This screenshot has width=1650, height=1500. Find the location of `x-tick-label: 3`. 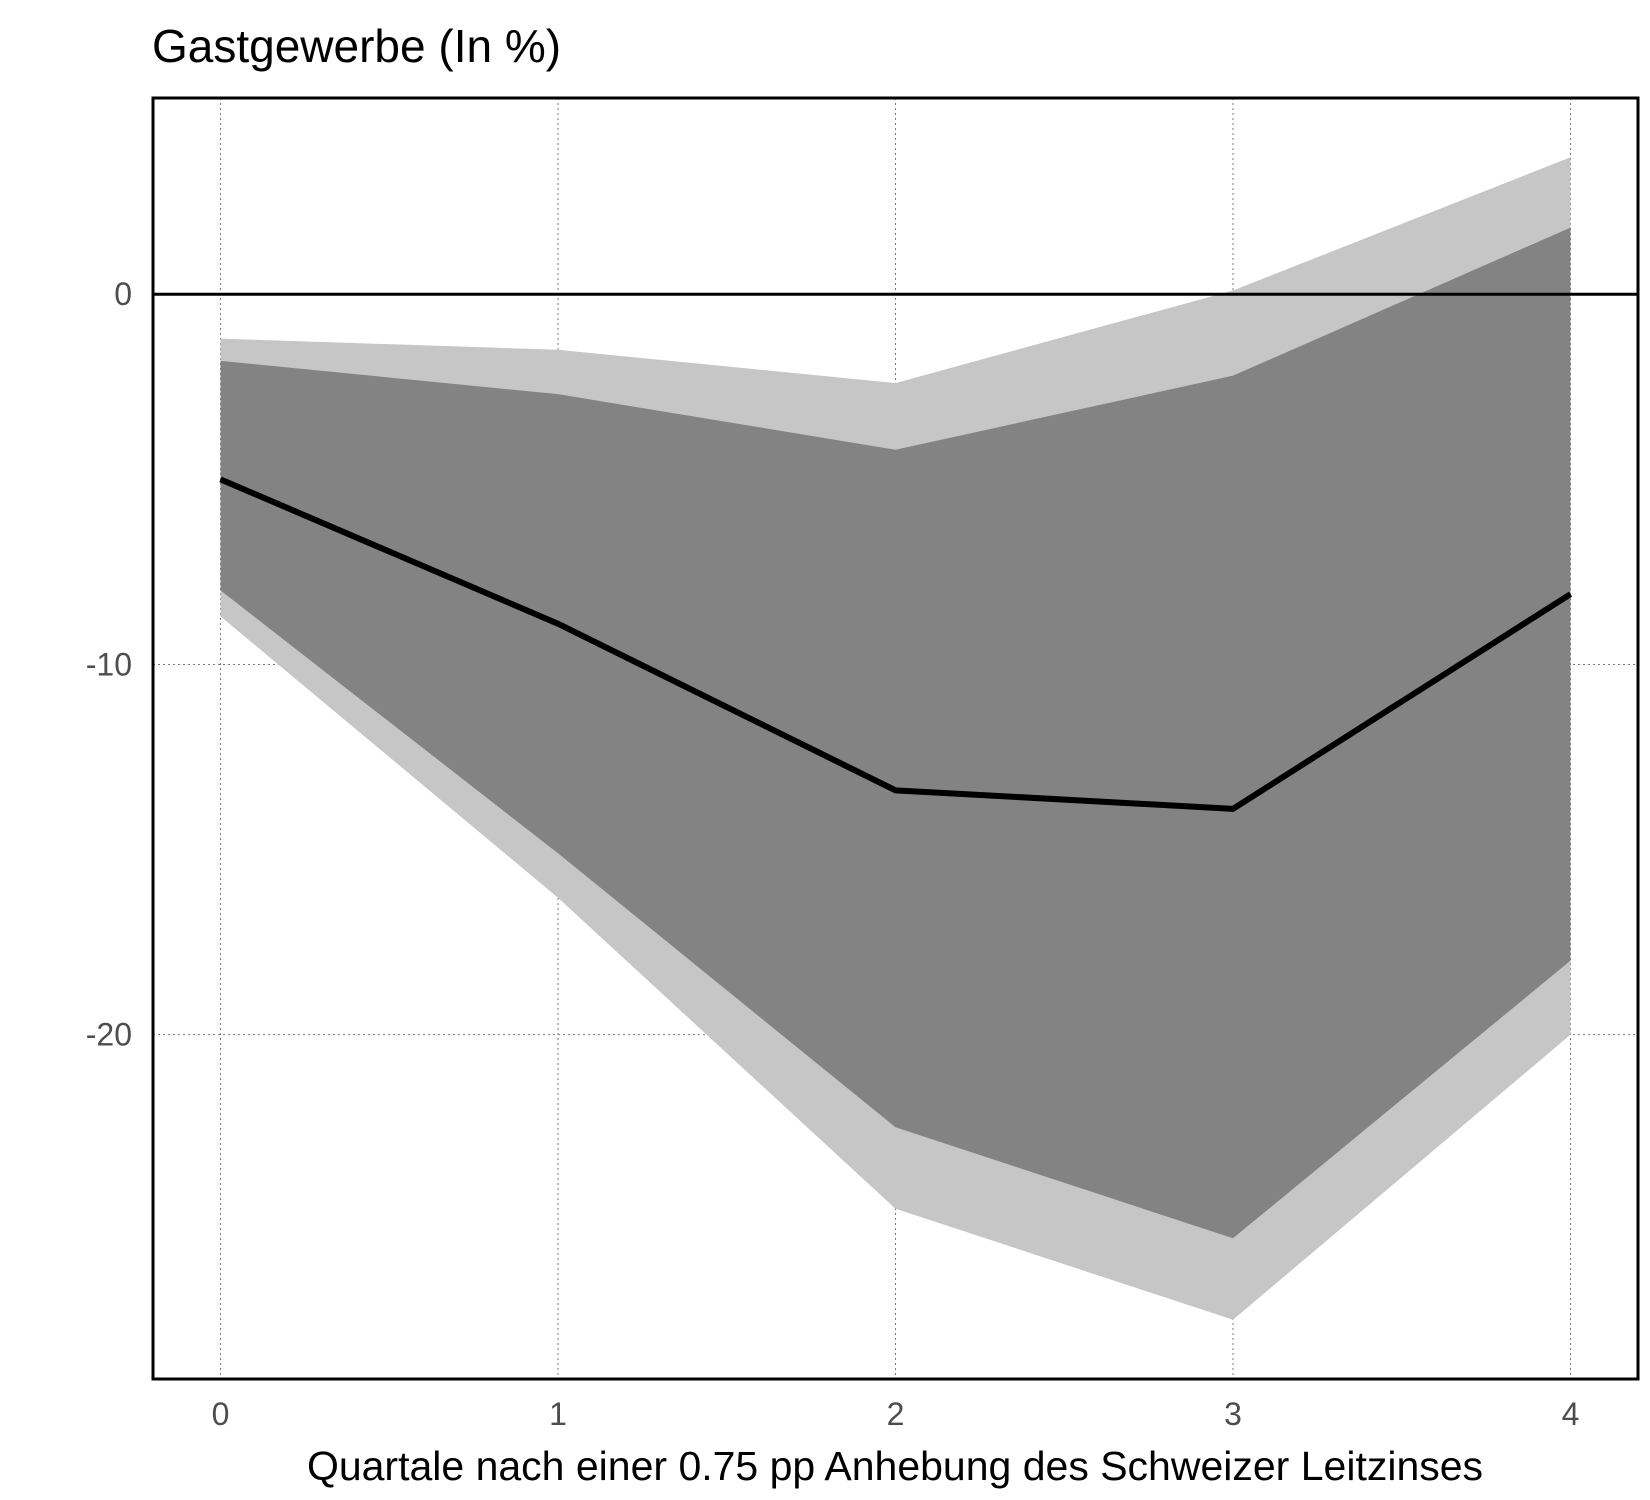

x-tick-label: 3 is located at coordinates (1233, 1414).